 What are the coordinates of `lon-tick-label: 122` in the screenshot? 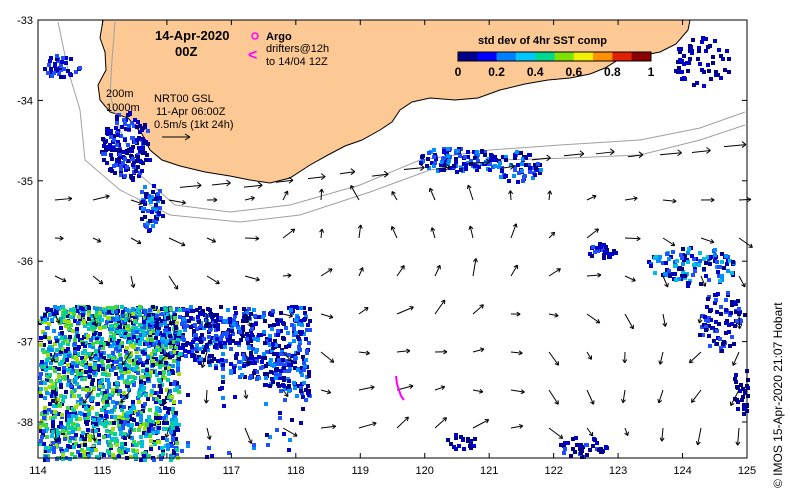 It's located at (553, 471).